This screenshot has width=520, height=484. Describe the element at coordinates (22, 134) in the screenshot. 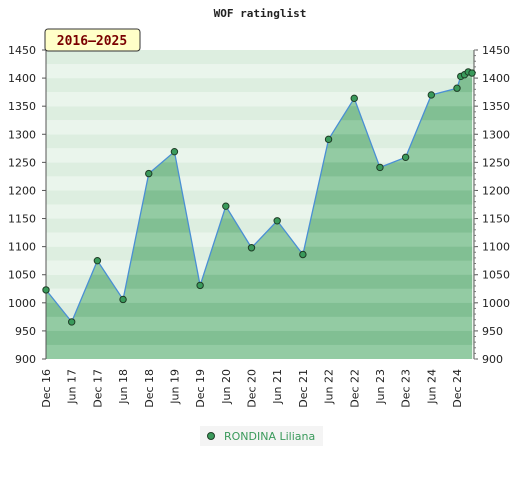

I see `y-tick-label-left: 1300` at that location.